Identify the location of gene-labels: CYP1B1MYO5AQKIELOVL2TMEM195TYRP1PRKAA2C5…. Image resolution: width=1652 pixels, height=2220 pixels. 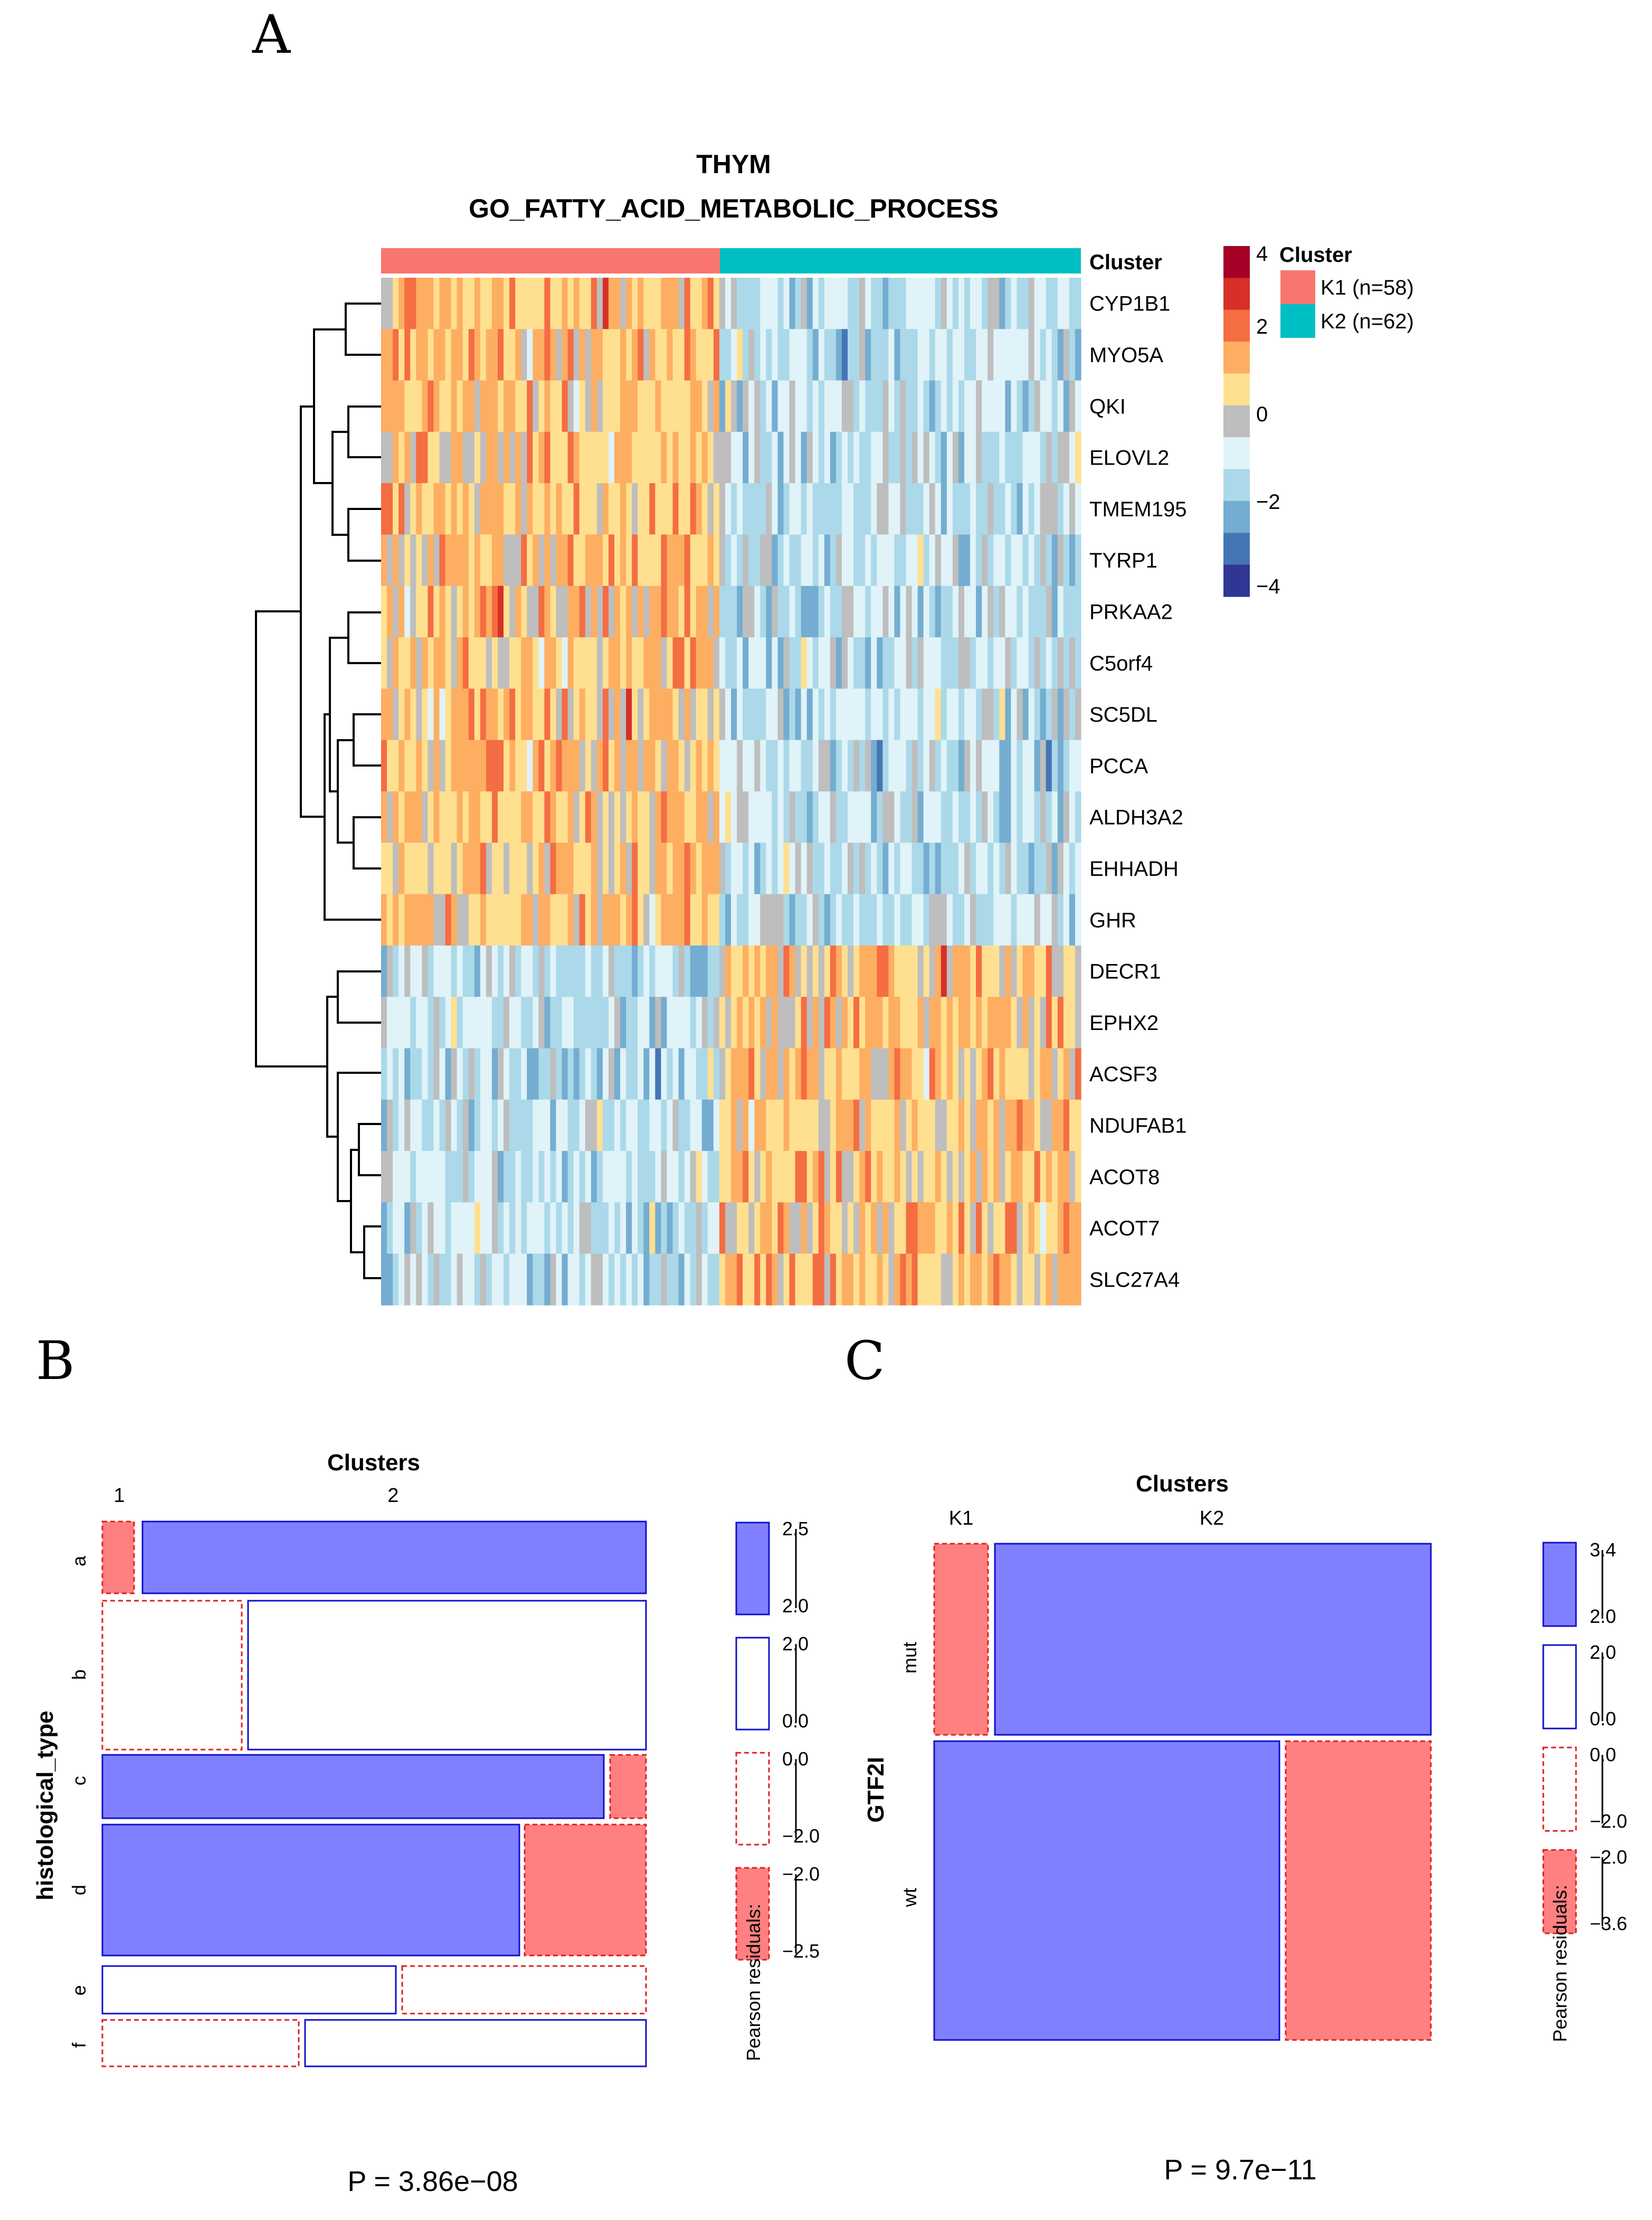
(1138, 792).